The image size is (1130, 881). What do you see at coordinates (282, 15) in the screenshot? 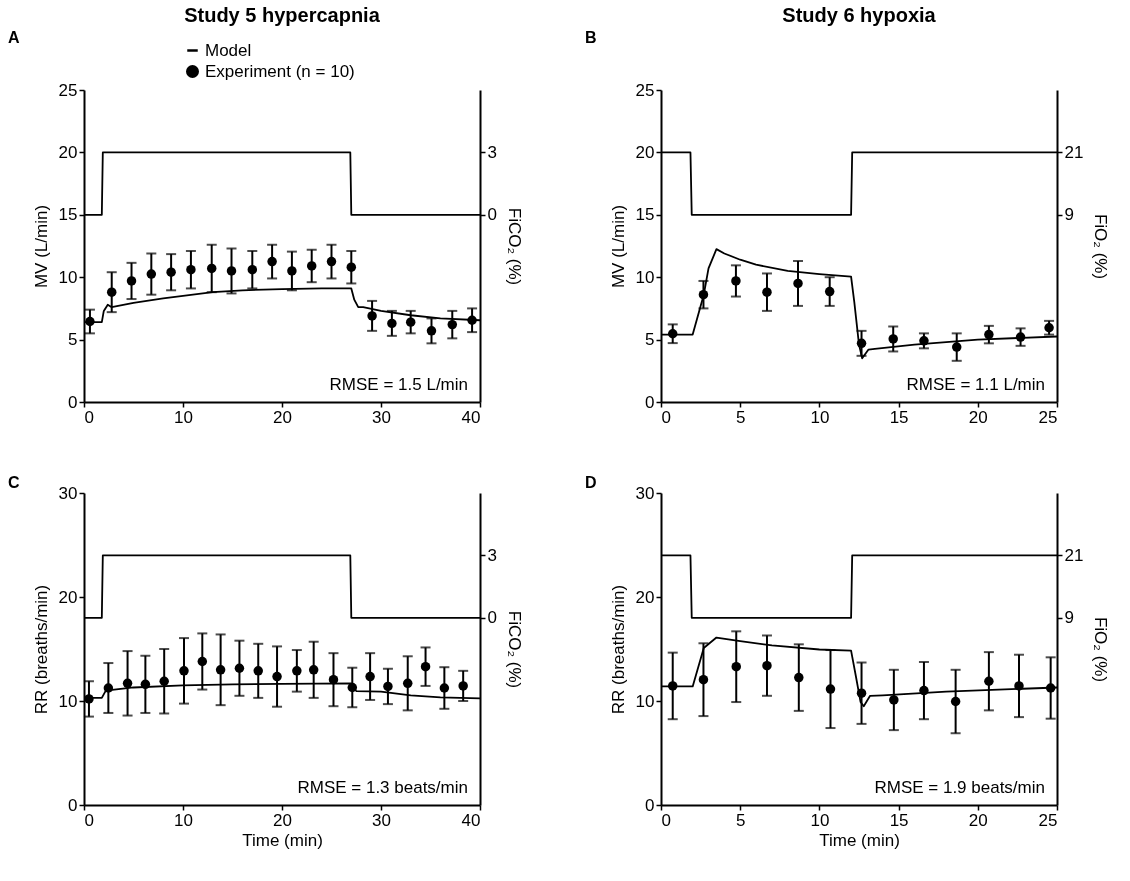
I see `chart-title: Study 5 hypercapnia` at bounding box center [282, 15].